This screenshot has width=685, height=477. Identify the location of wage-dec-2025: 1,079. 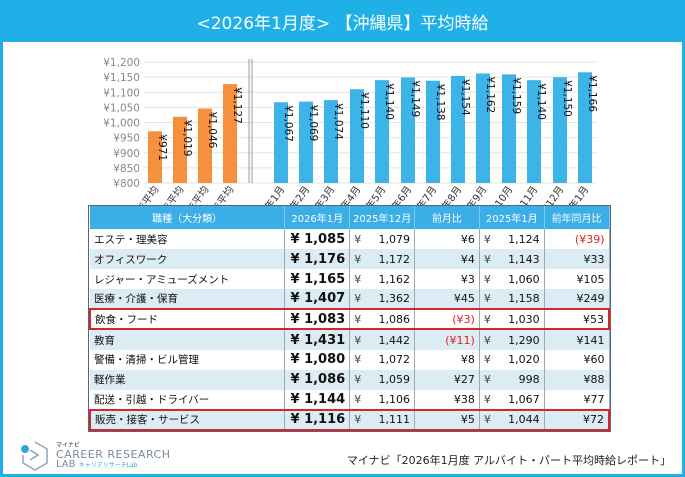
(394, 239).